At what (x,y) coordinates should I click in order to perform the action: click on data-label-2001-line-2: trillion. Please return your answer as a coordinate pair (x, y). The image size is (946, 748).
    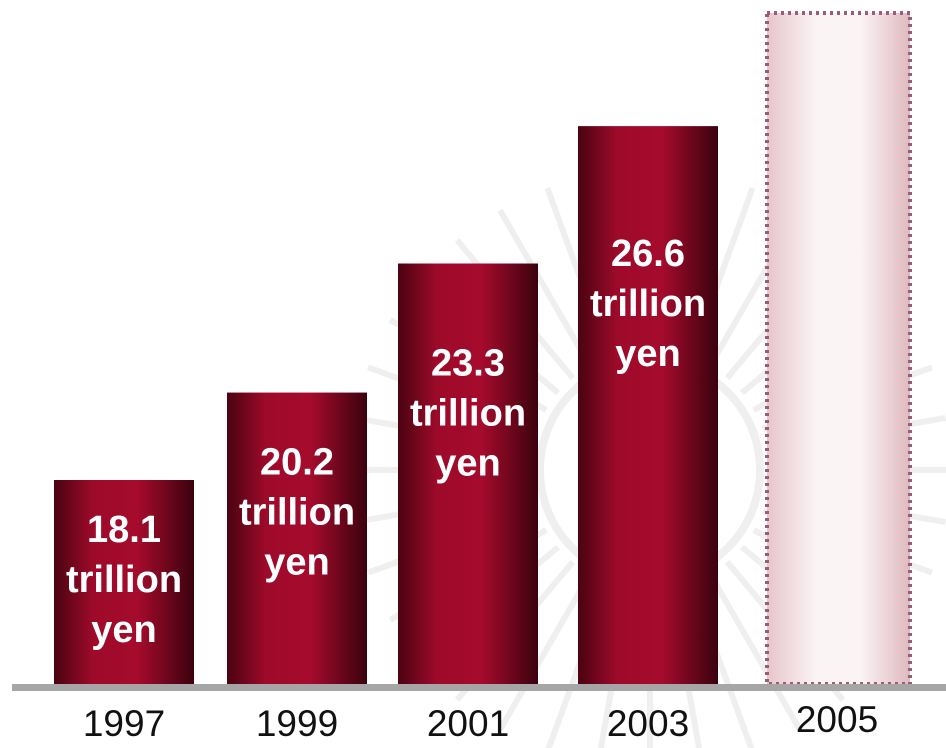
    Looking at the image, I should click on (468, 414).